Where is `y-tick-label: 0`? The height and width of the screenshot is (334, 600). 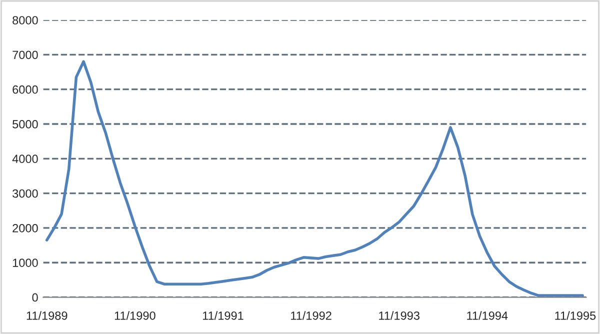
y-tick-label: 0 is located at coordinates (35, 297).